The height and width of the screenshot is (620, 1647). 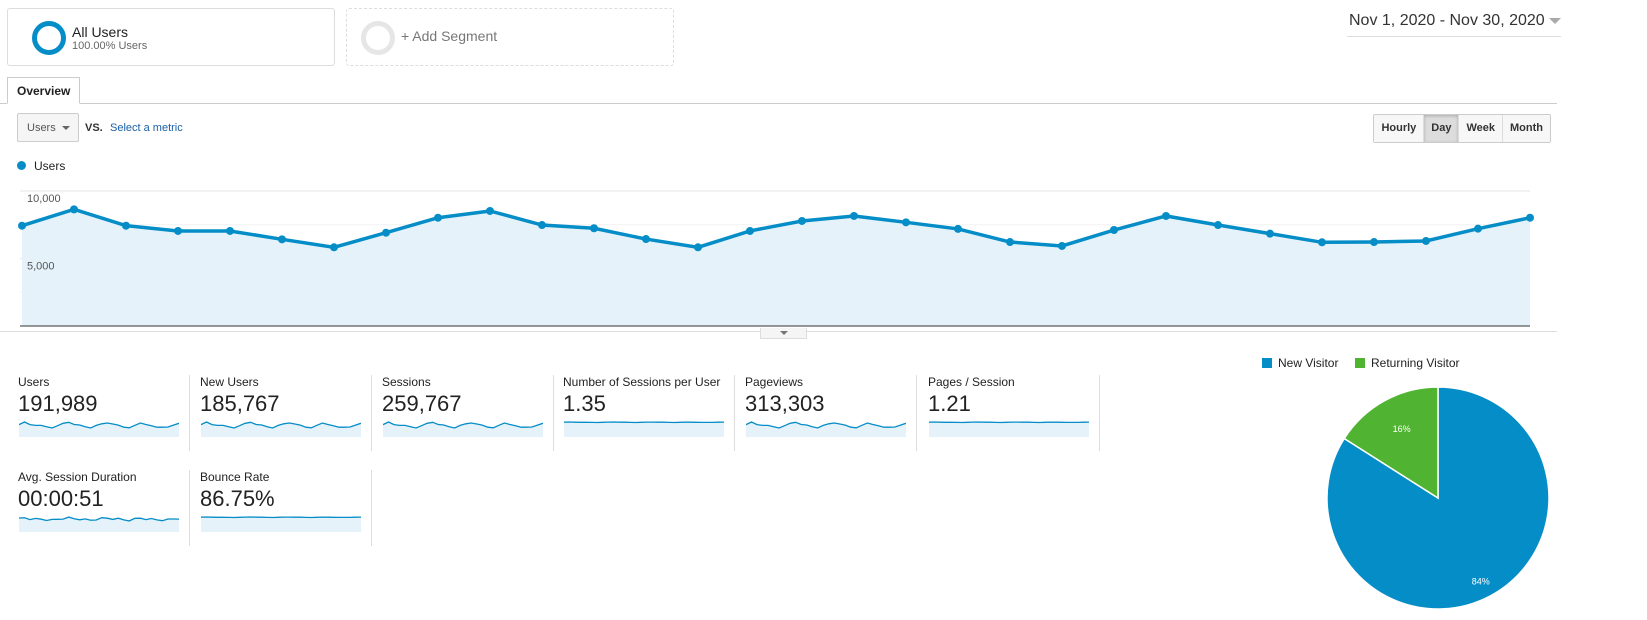 I want to click on metric-value: 191,989, so click(x=58, y=403).